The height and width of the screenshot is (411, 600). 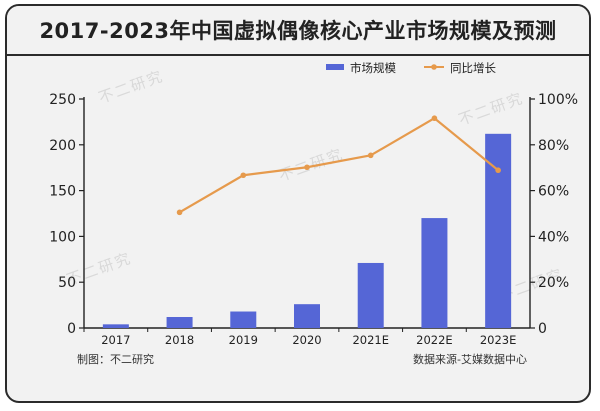 I want to click on x-tick-label: 2019, so click(x=243, y=340).